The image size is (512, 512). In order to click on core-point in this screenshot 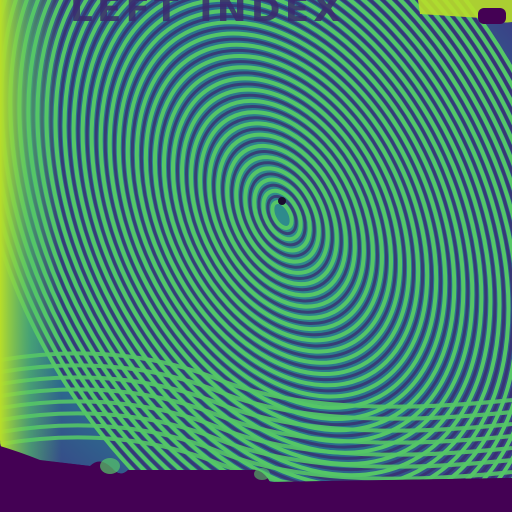, I will do `click(282, 201)`.